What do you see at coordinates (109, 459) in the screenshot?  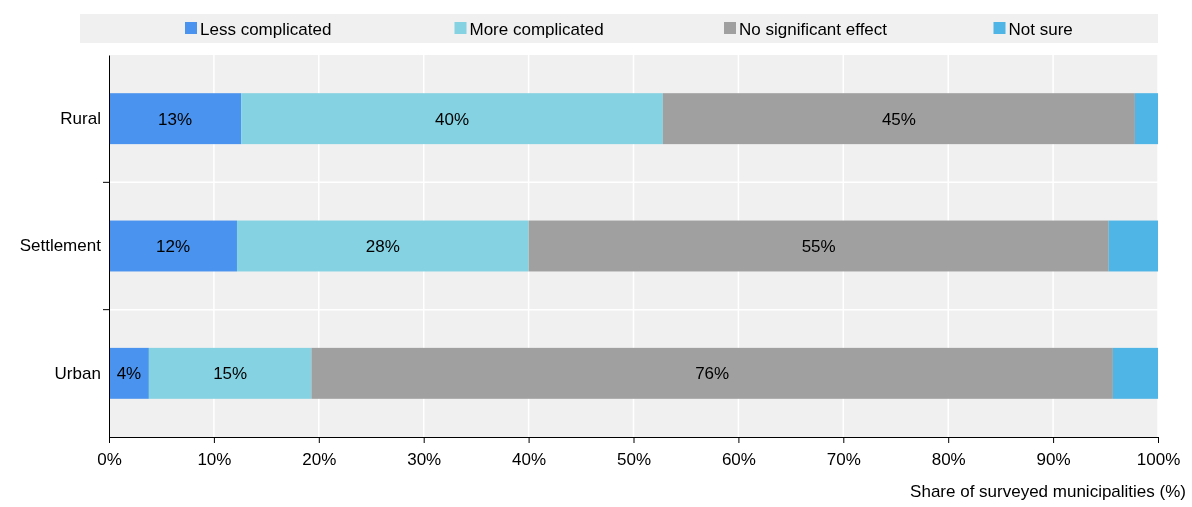 I see `x-tick-label: 0%` at bounding box center [109, 459].